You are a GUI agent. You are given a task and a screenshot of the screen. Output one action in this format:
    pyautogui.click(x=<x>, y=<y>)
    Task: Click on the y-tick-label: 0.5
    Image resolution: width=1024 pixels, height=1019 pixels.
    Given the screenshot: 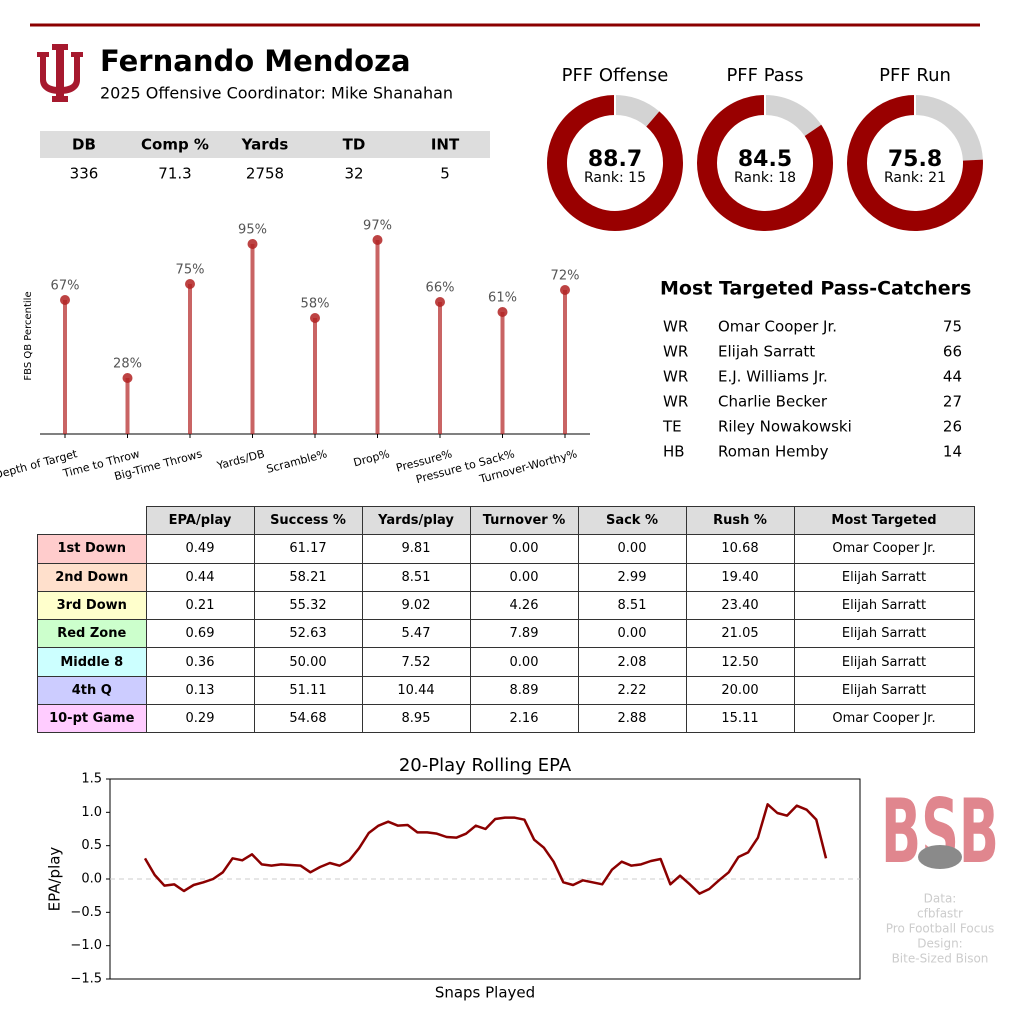 What is the action you would take?
    pyautogui.click(x=91, y=845)
    